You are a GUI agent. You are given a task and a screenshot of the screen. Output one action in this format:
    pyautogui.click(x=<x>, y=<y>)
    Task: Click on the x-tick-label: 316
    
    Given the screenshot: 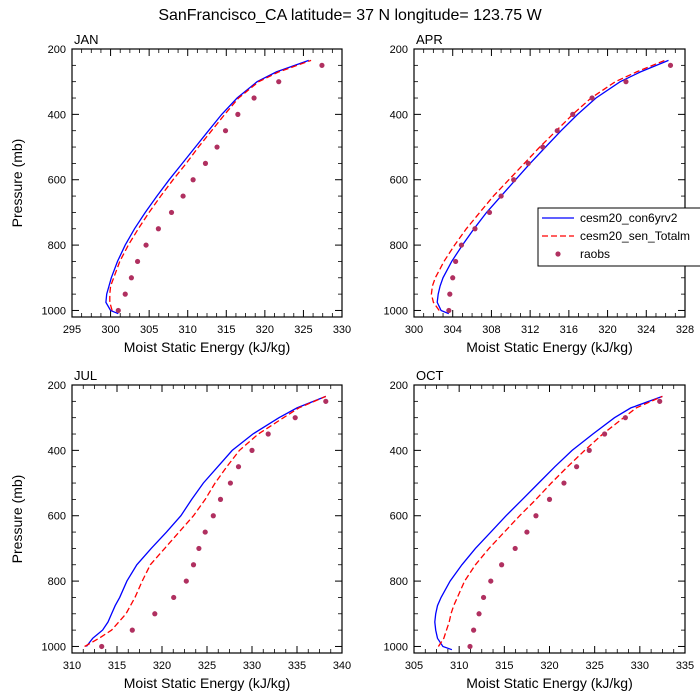 What is the action you would take?
    pyautogui.click(x=569, y=330)
    